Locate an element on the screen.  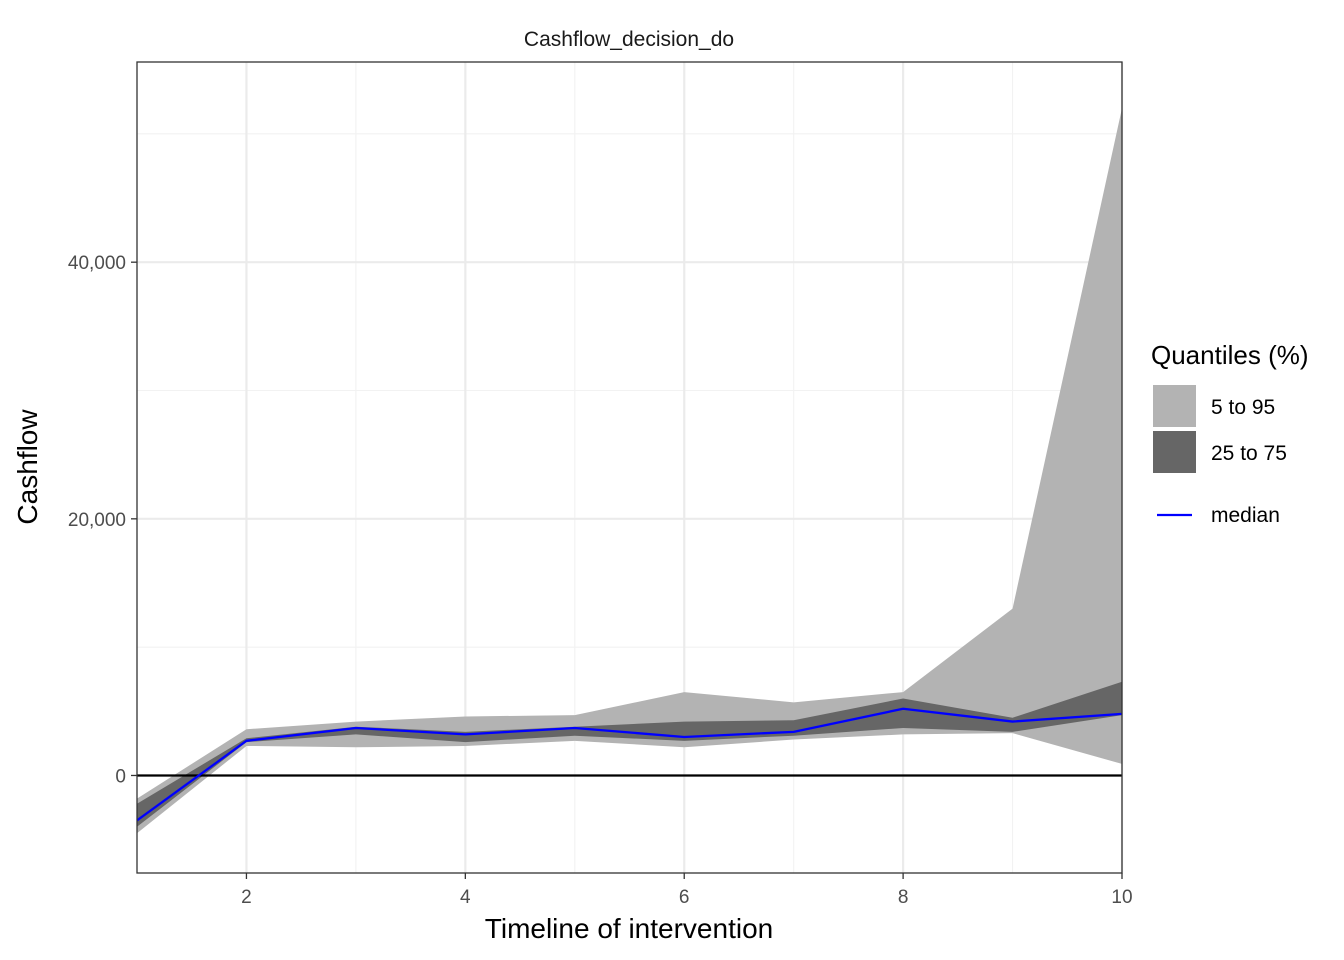
median-line is located at coordinates (629, 764).